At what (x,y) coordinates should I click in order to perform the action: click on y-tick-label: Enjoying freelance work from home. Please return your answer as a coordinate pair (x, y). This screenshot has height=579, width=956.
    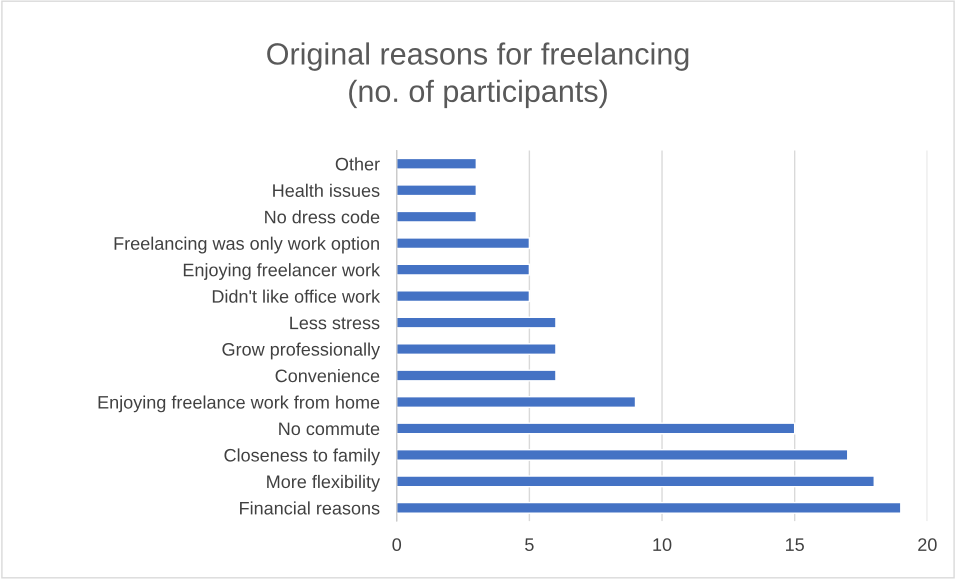
    Looking at the image, I should click on (239, 403).